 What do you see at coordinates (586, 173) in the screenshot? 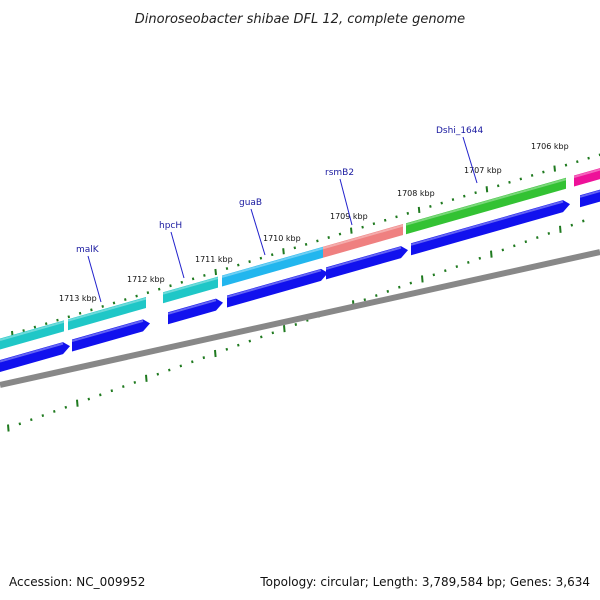
I see `gene-magenta-edge-highlight` at bounding box center [586, 173].